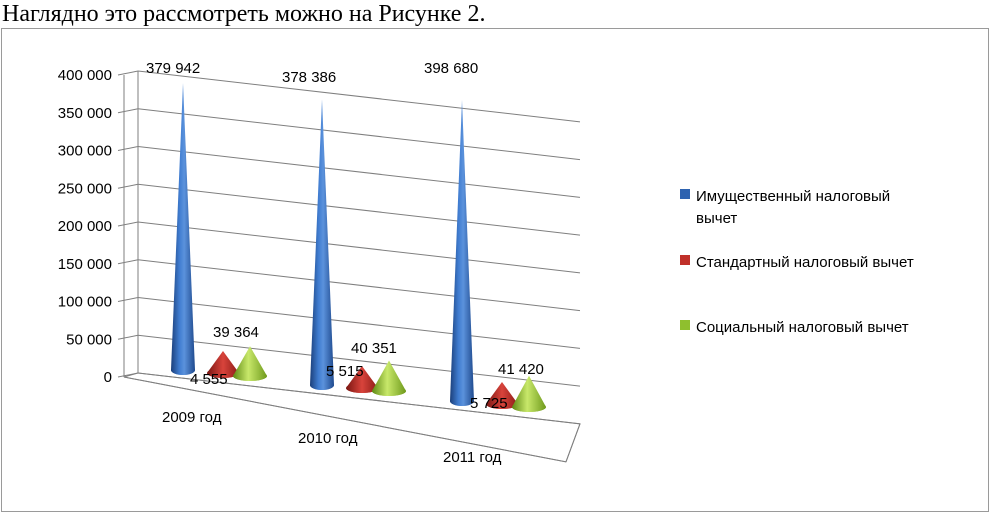 The height and width of the screenshot is (516, 992). What do you see at coordinates (716, 218) in the screenshot?
I see `legend-entry-label: вычет` at bounding box center [716, 218].